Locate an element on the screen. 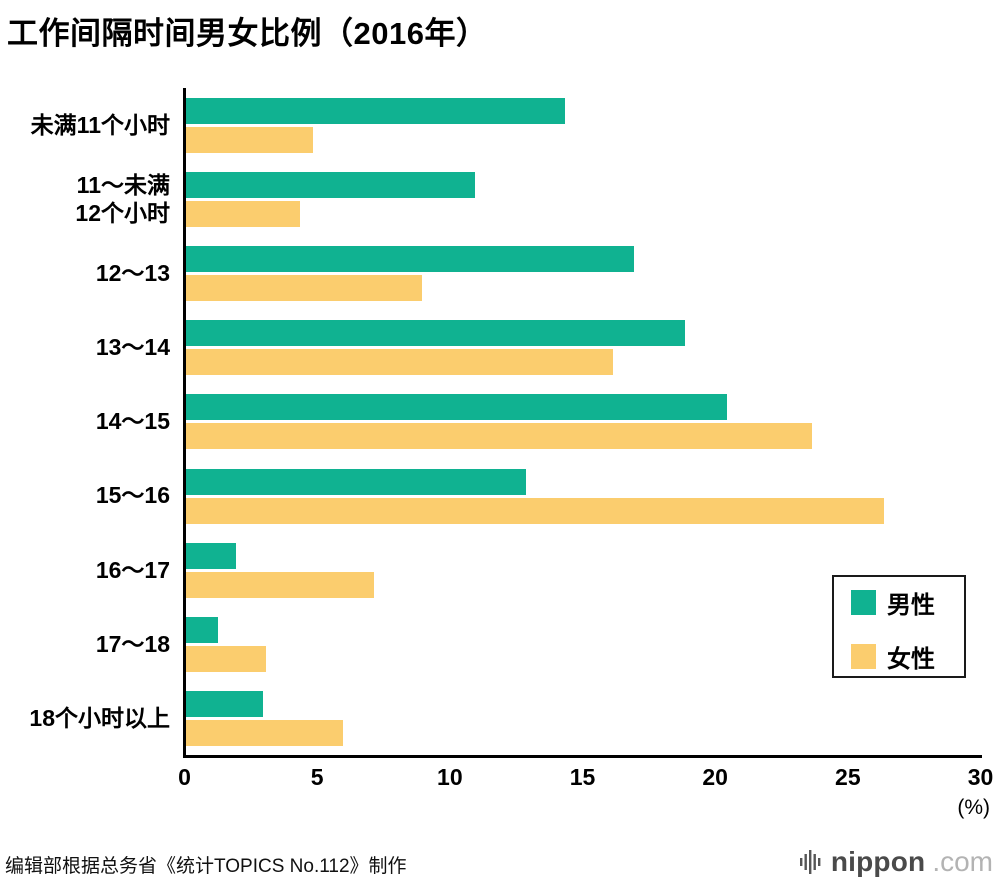 Image resolution: width=1000 pixels, height=890 pixels. legend-female-swatch is located at coordinates (863, 656).